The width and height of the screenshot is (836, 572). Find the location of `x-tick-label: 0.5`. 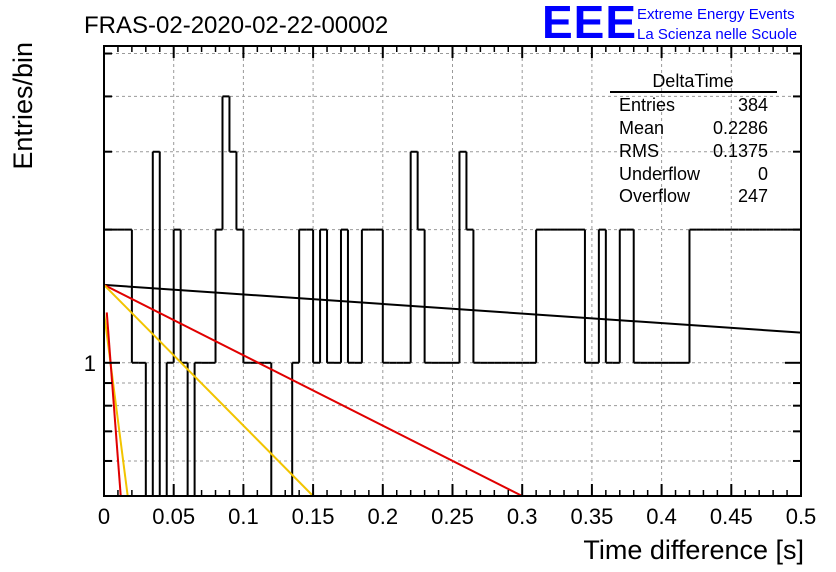

x-tick-label: 0.5 is located at coordinates (801, 516).